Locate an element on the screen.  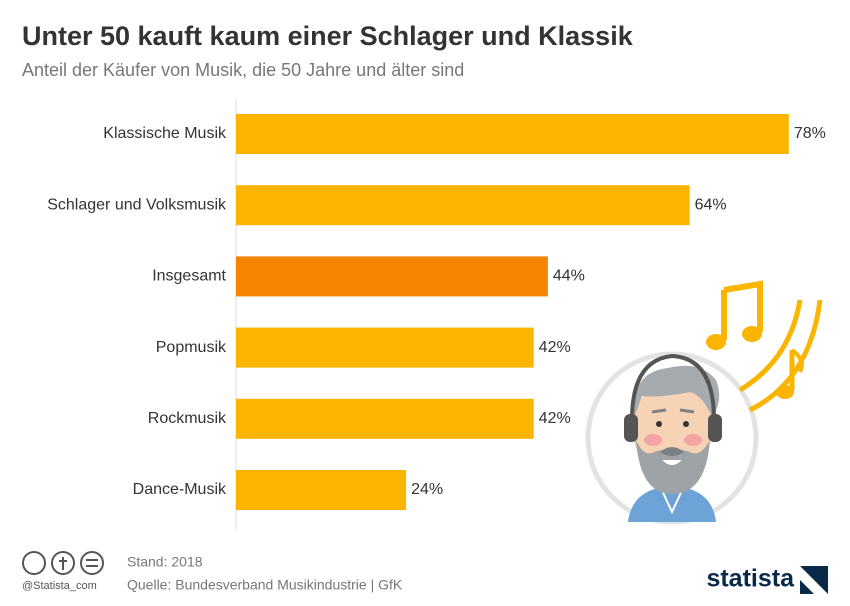
value-label: 44% is located at coordinates (569, 276).